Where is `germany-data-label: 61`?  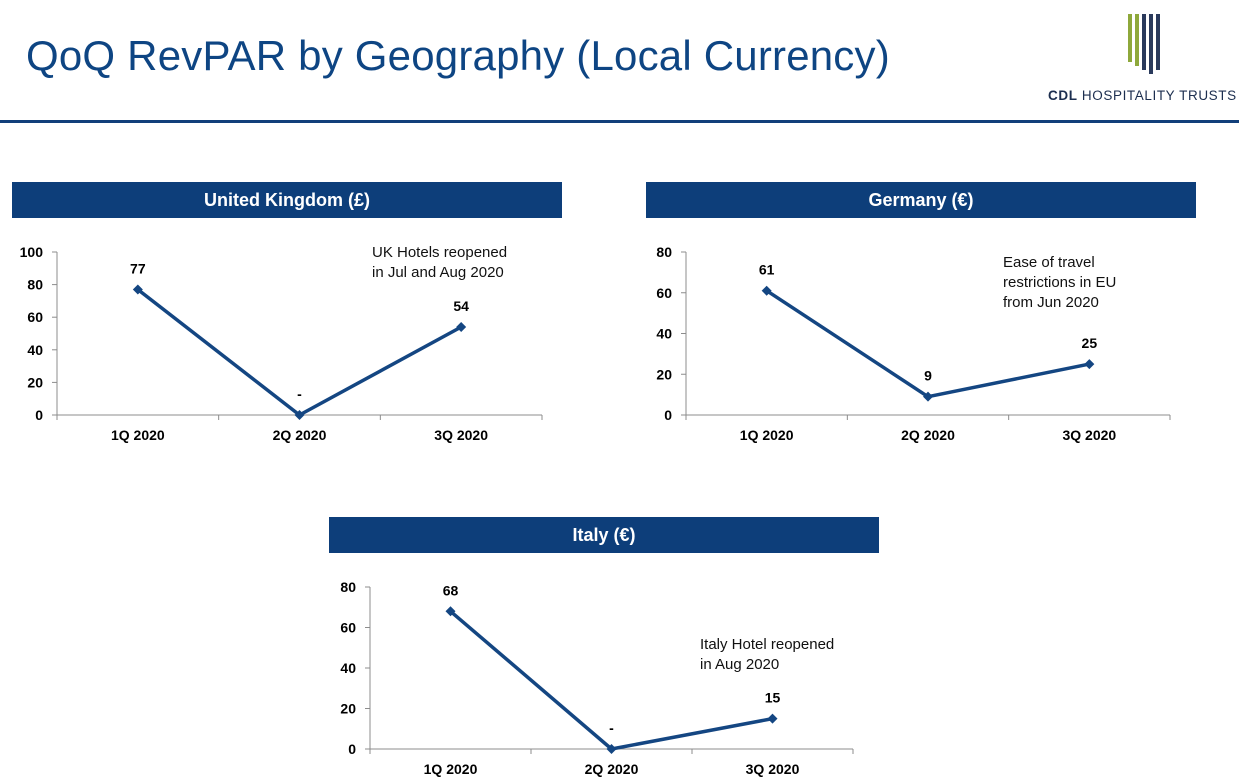
germany-data-label: 61 is located at coordinates (767, 270).